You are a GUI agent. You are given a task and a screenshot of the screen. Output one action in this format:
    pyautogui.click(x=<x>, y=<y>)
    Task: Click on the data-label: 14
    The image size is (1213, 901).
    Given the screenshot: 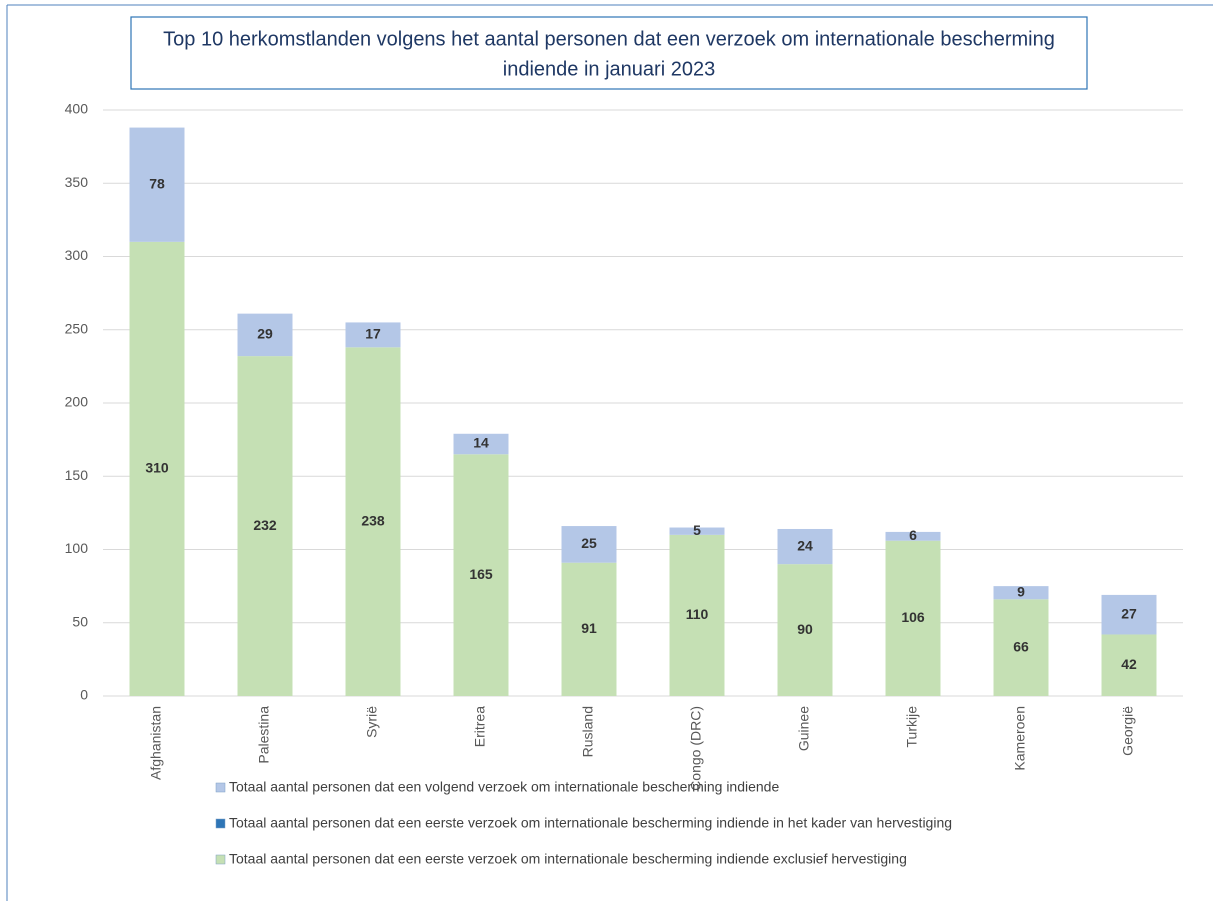 What is the action you would take?
    pyautogui.click(x=481, y=443)
    